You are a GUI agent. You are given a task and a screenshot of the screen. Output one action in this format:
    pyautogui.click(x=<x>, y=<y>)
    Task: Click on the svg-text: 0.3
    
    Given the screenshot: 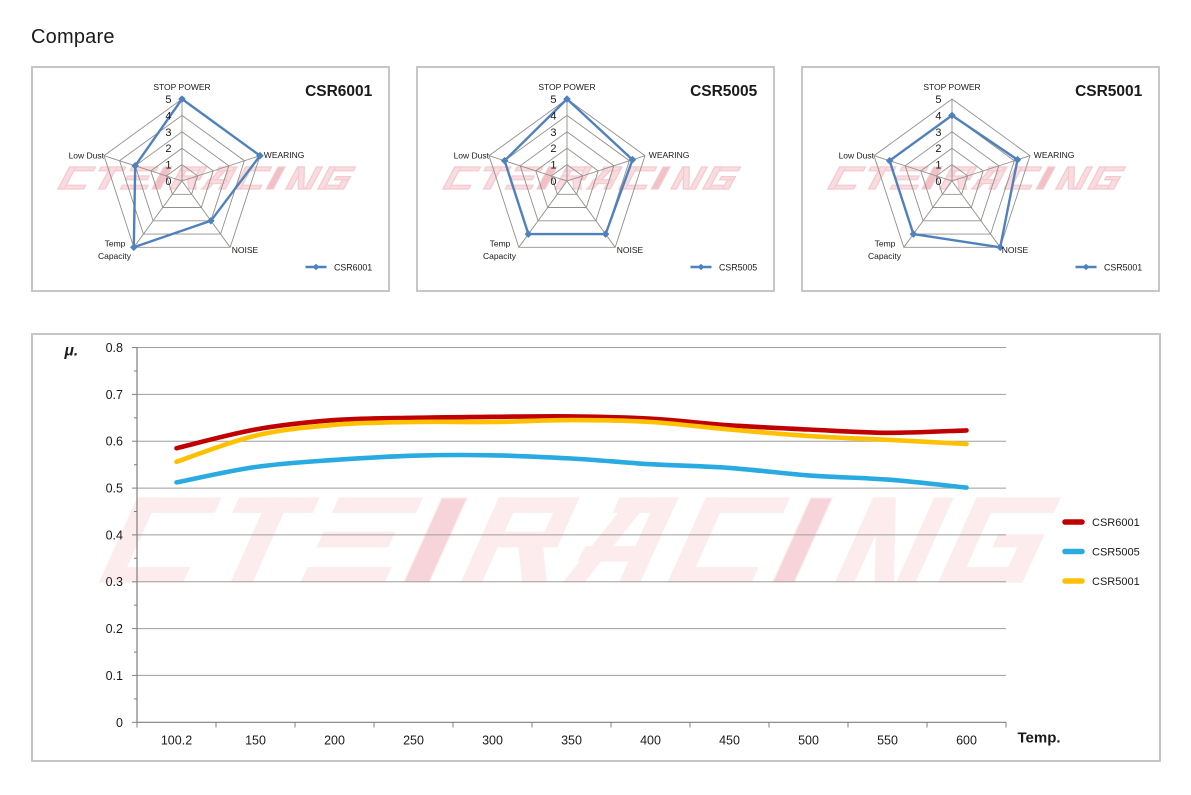 What is the action you would take?
    pyautogui.click(x=114, y=582)
    